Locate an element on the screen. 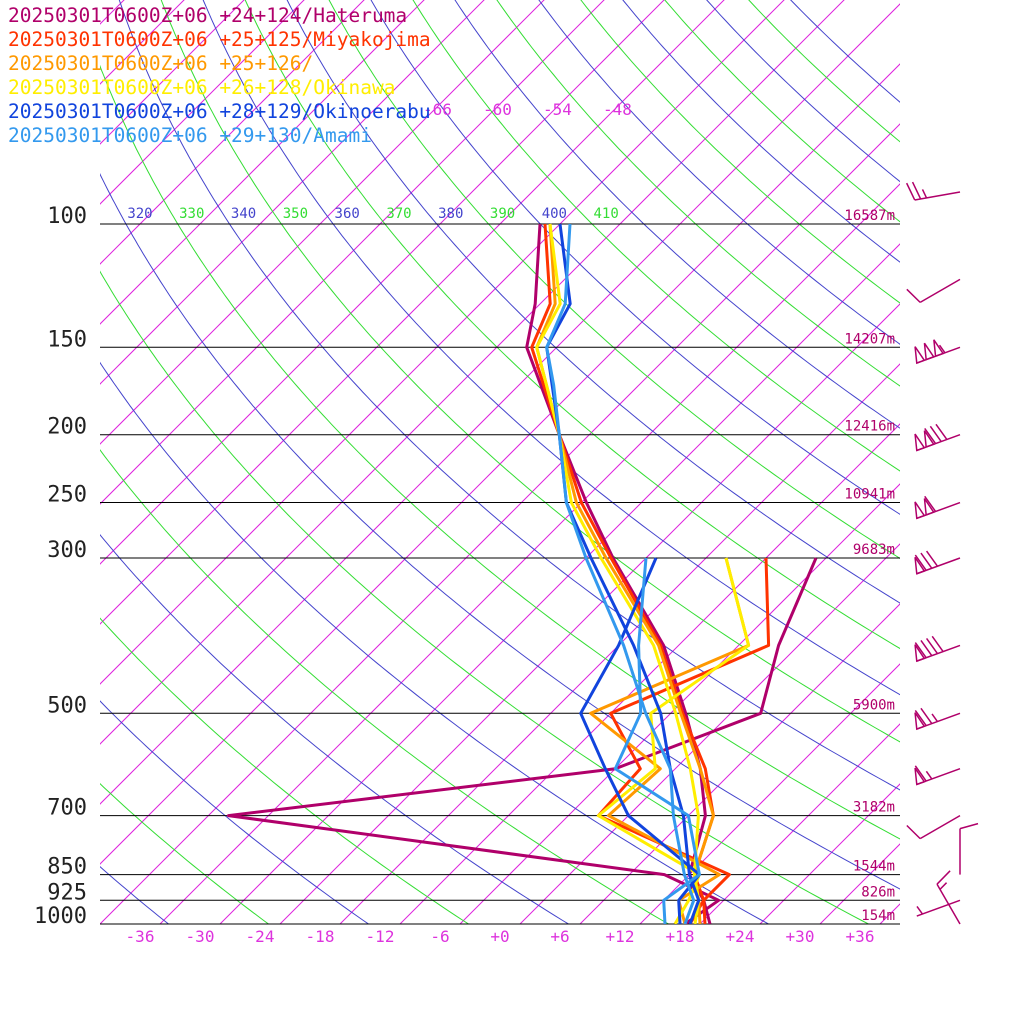 This screenshot has width=1024, height=1024. pressure-label-300: 300 is located at coordinates (67, 550).